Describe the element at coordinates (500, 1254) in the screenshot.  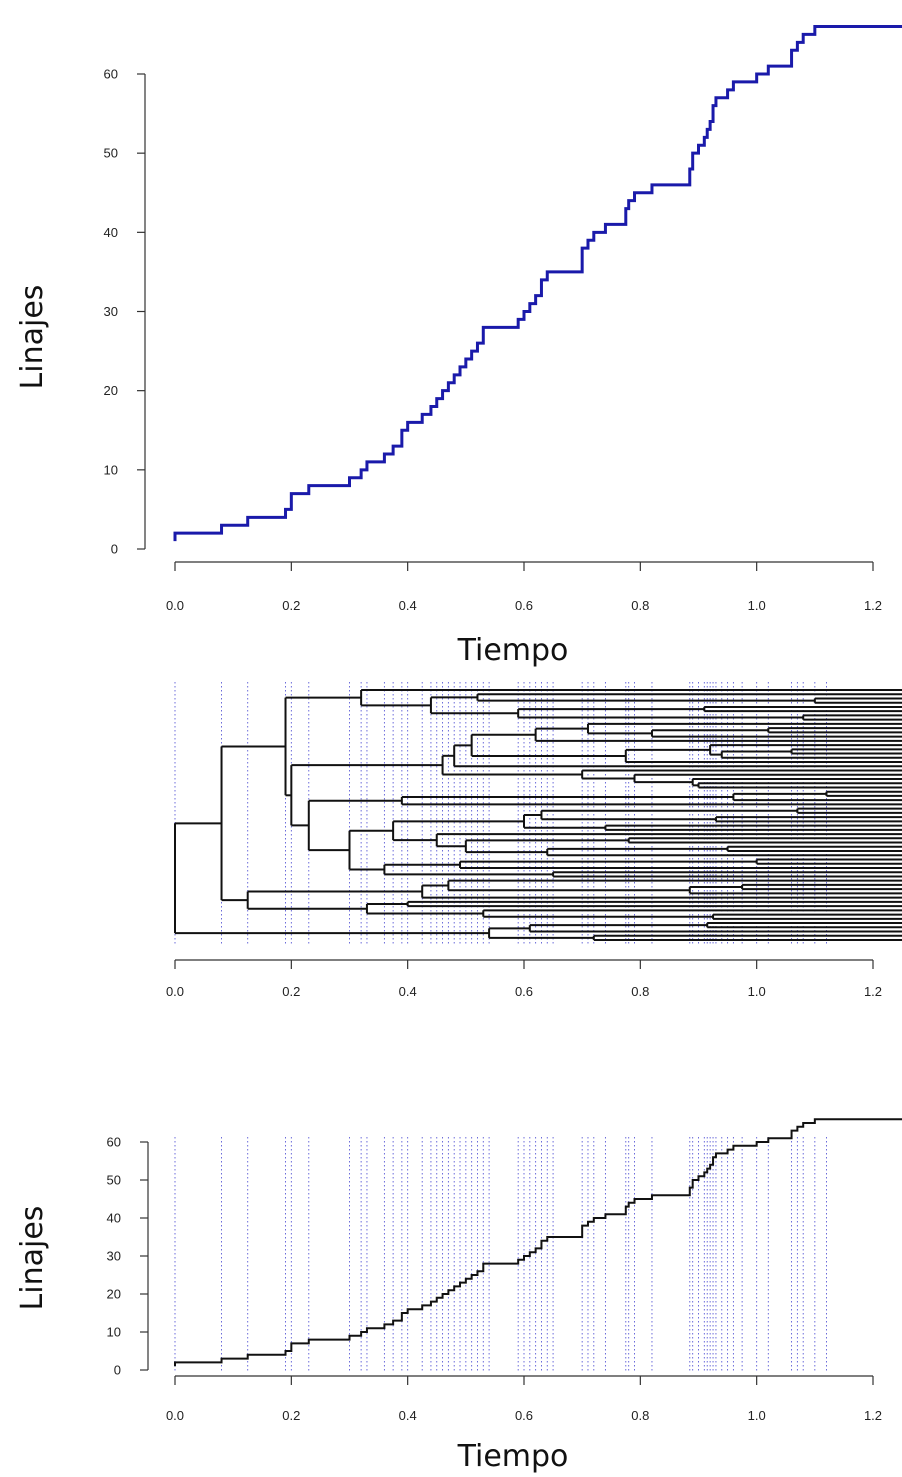
I see `node-time-guide-lines` at that location.